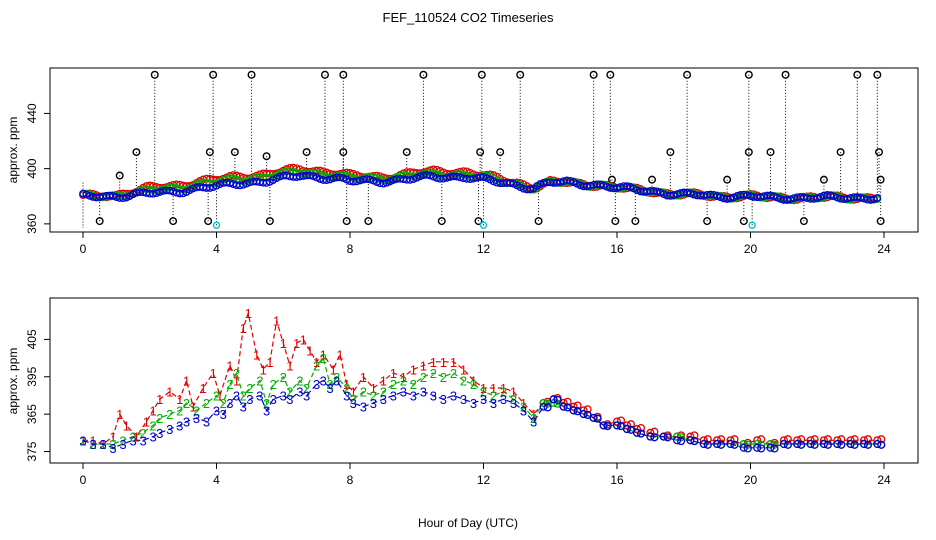 Image resolution: width=936 pixels, height=540 pixels. I want to click on bottom-x-tick-label: 4, so click(216, 480).